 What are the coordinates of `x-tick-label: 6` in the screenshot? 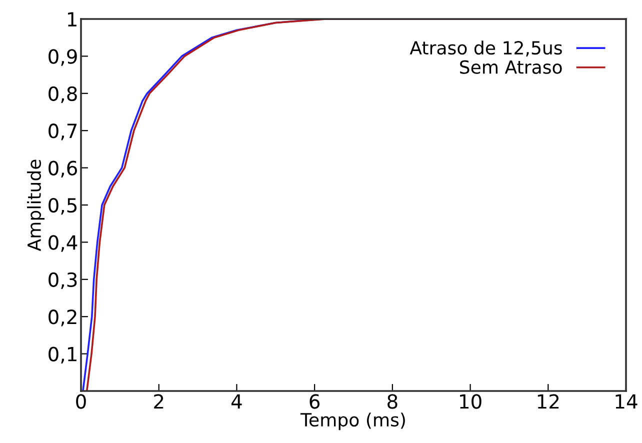 It's located at (315, 401).